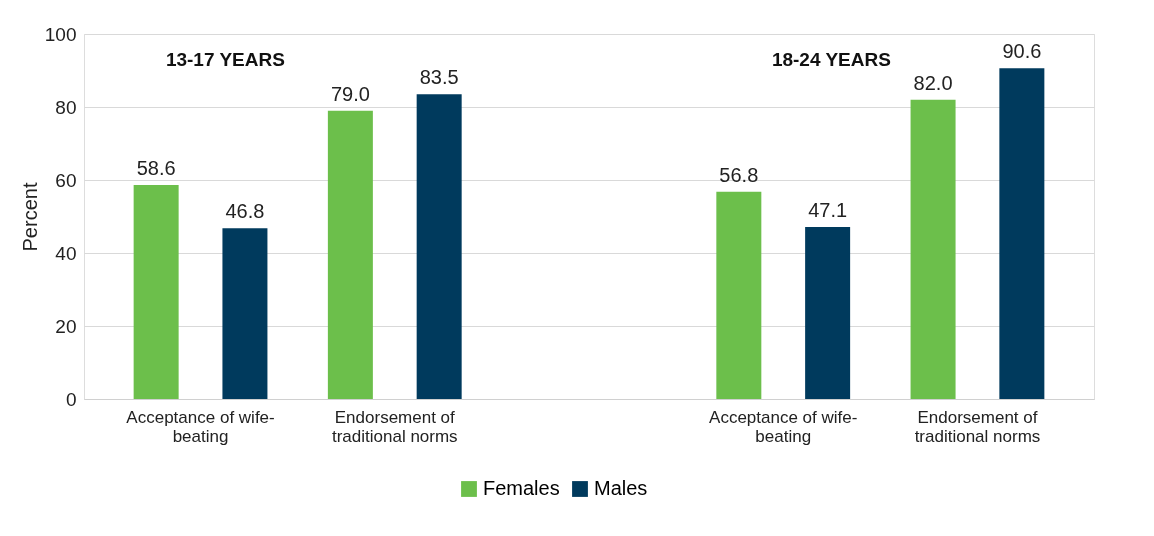  Describe the element at coordinates (156, 168) in the screenshot. I see `data-label: 58.6` at that location.